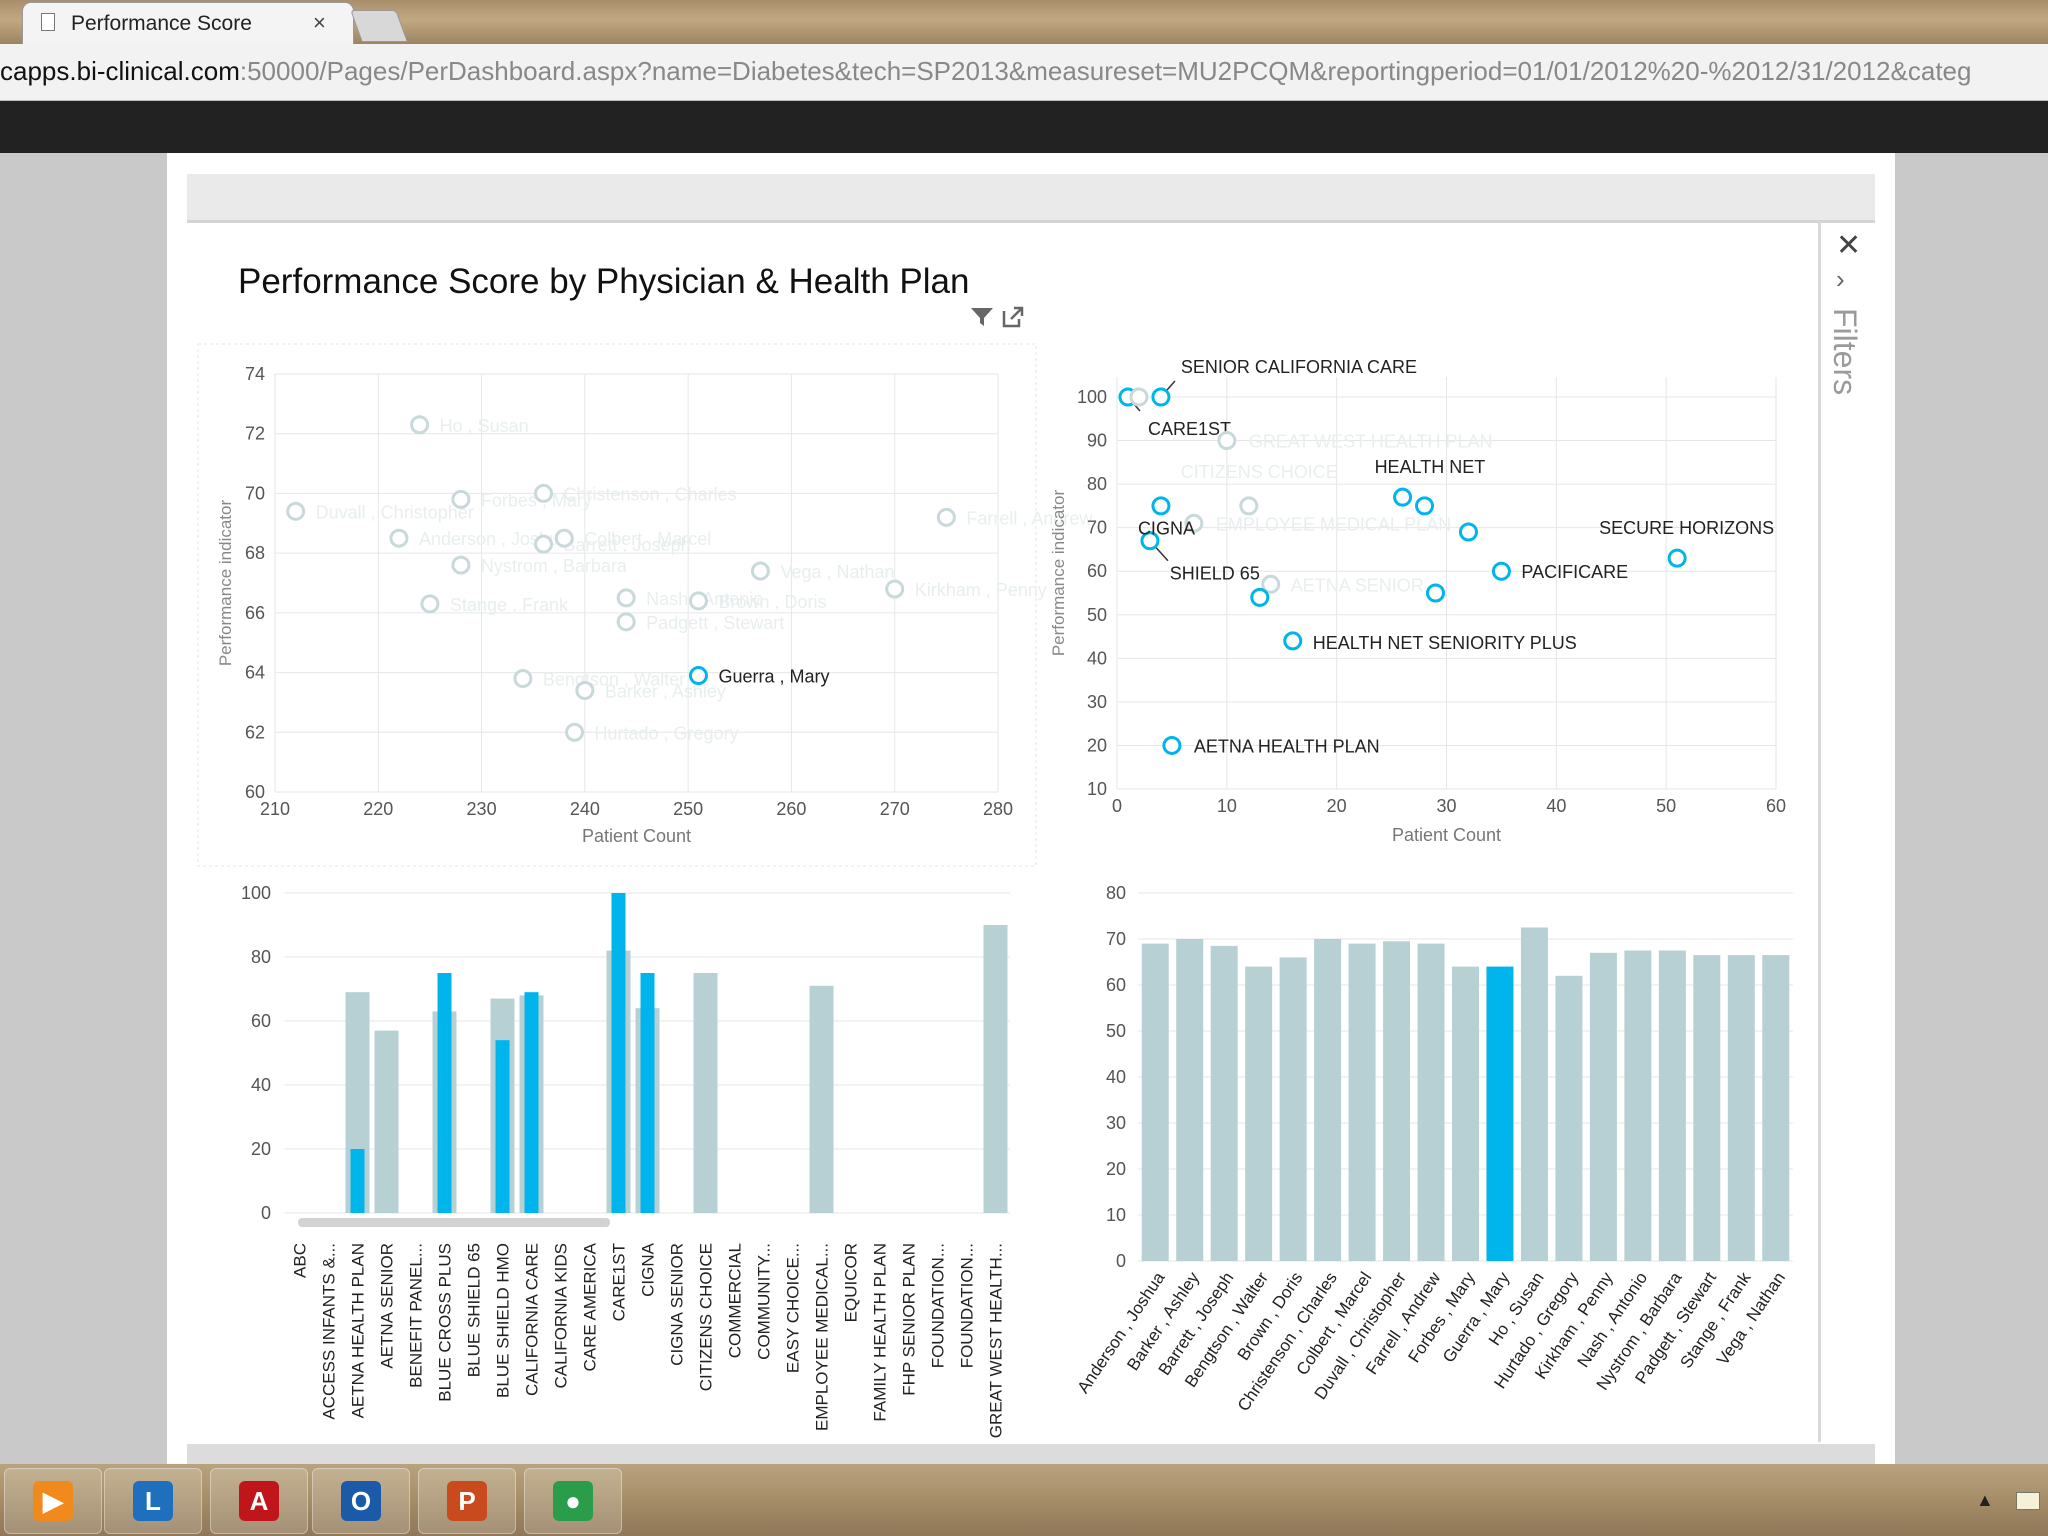 Image resolution: width=2048 pixels, height=1536 pixels. I want to click on y-tick-label: 40, so click(1097, 658).